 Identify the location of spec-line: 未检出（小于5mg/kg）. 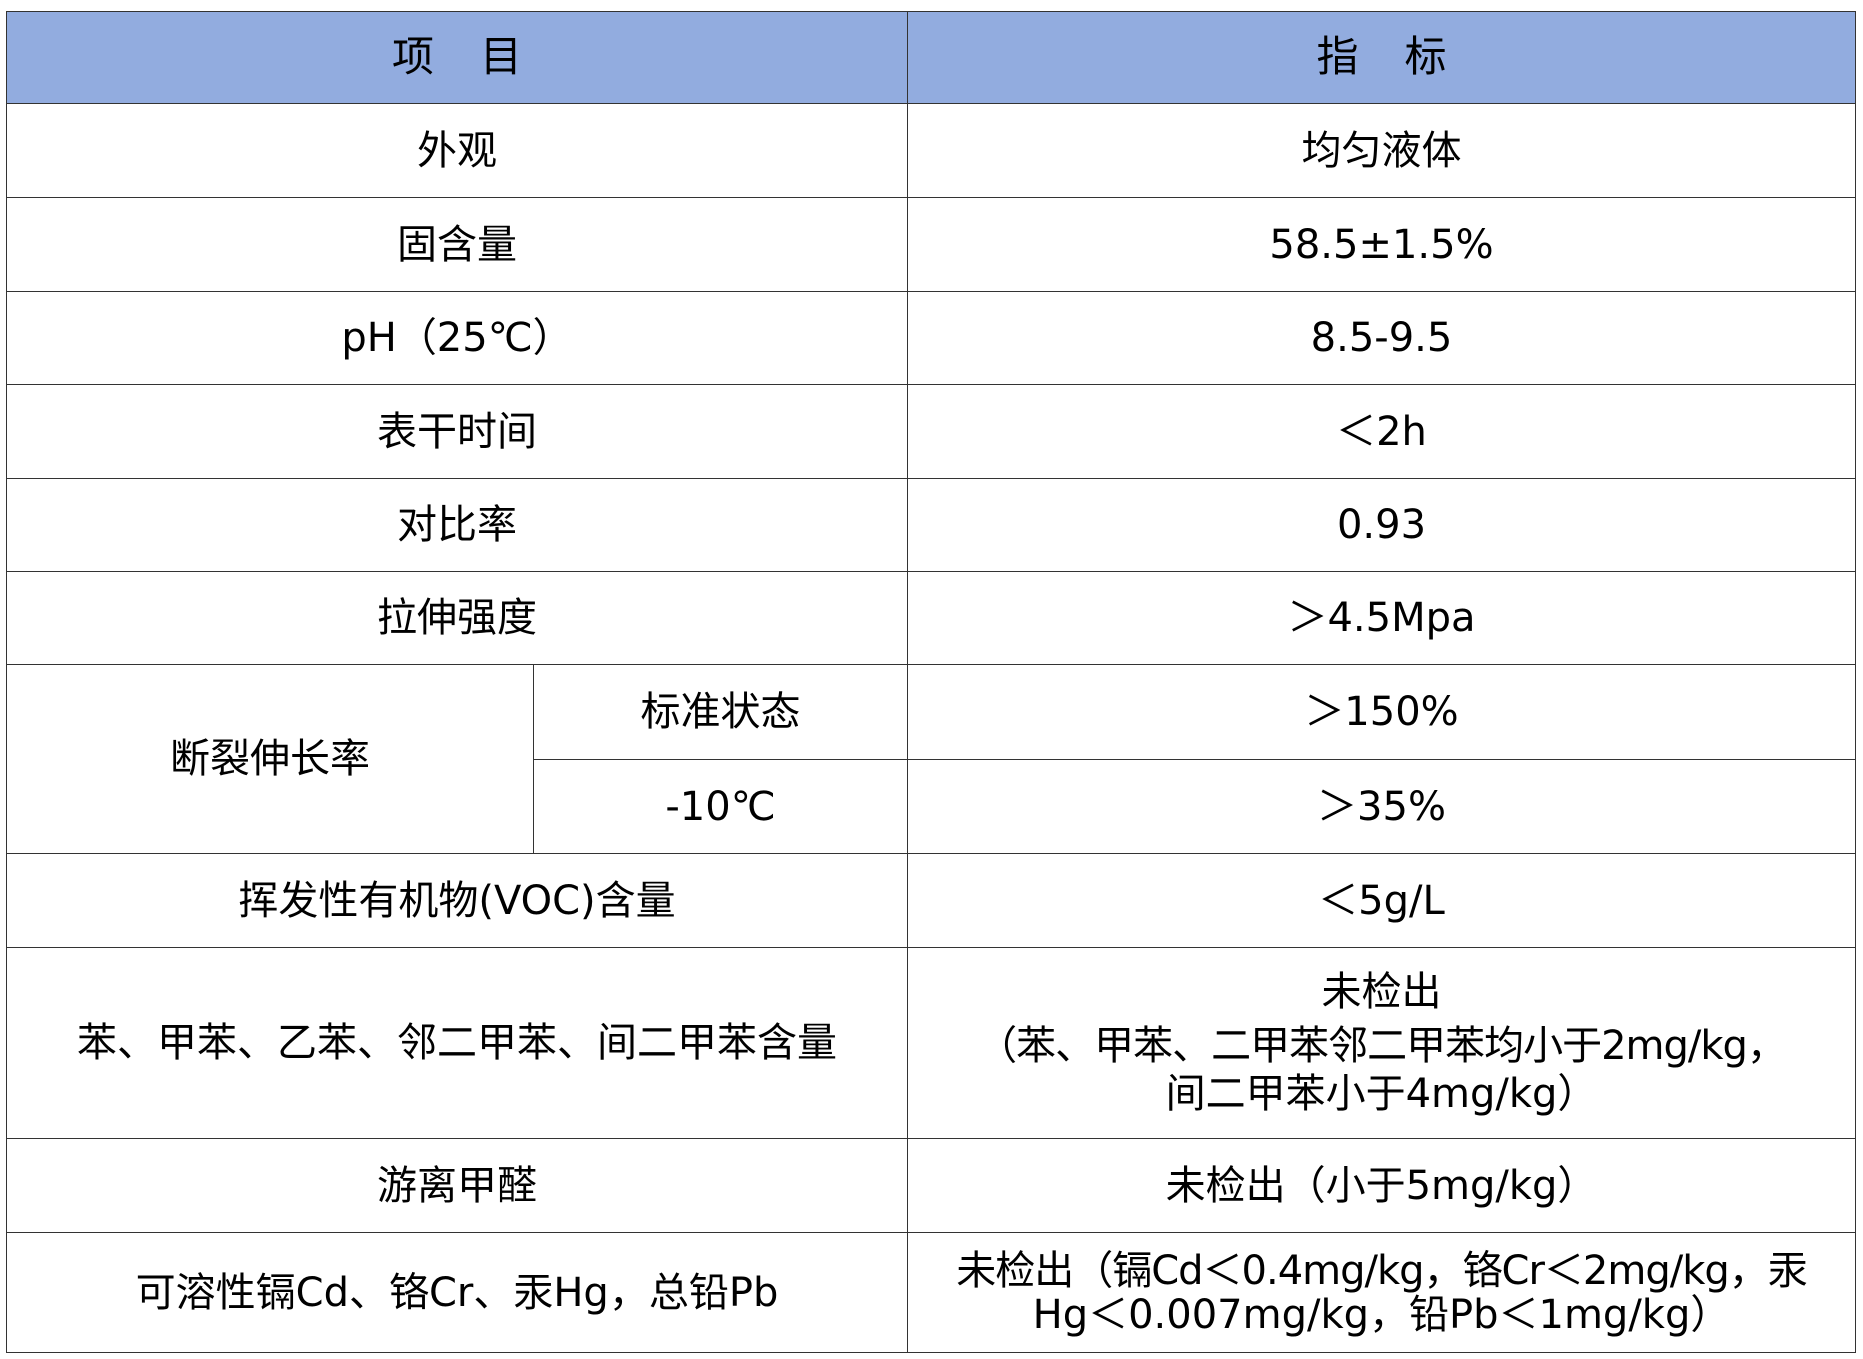
(1381, 1185).